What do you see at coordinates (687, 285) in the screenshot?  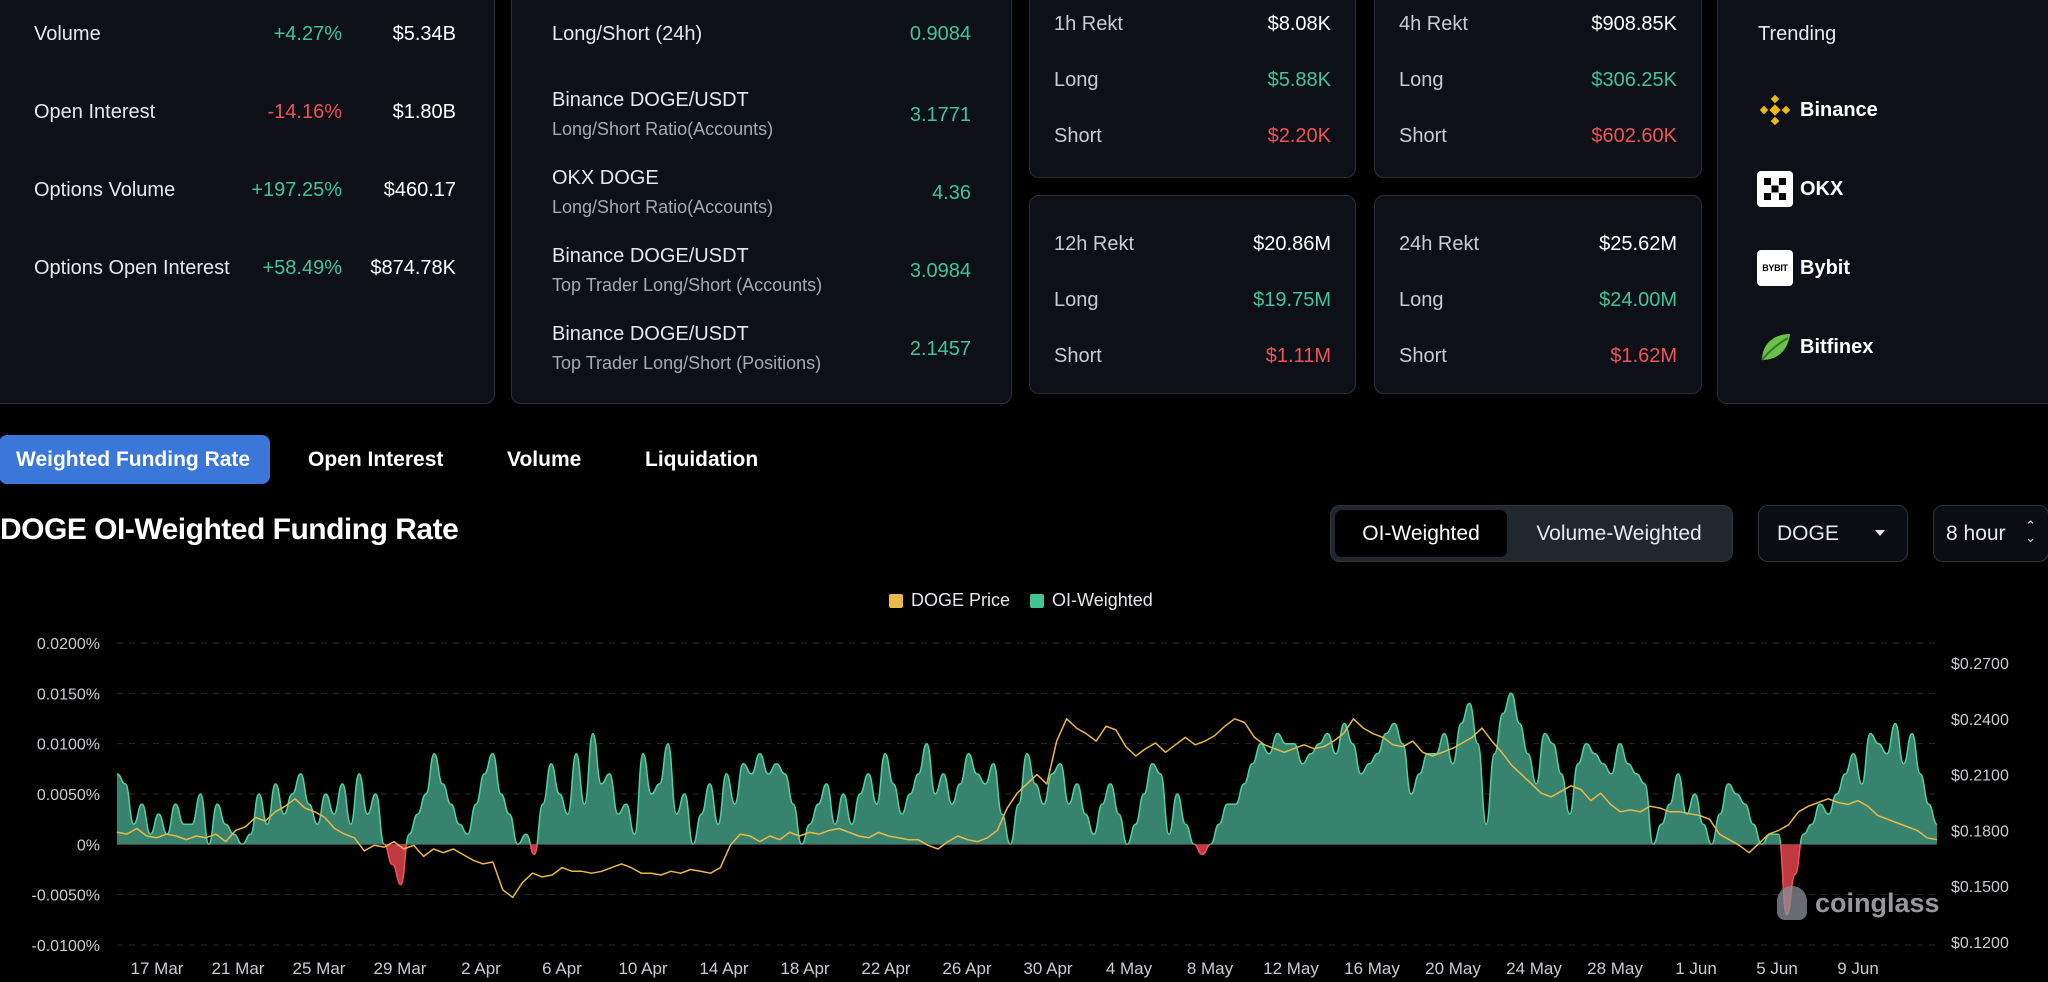 I see `ratio-sub-label: Top Trader Long/Short (Accounts)` at bounding box center [687, 285].